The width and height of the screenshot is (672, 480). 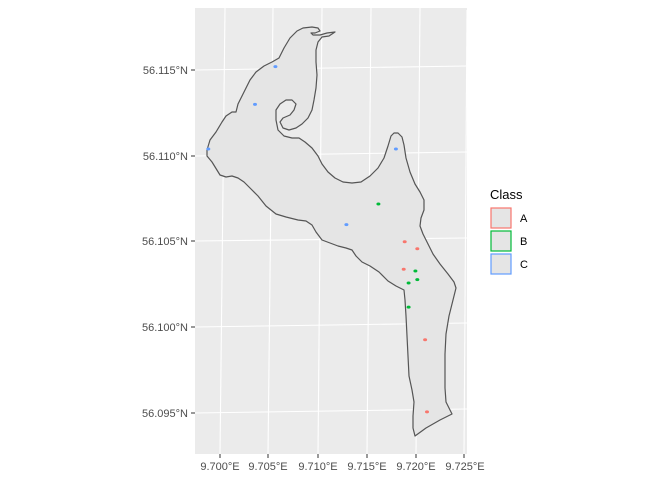 I want to click on x-tick-label: 9.720°E, so click(x=415, y=467).